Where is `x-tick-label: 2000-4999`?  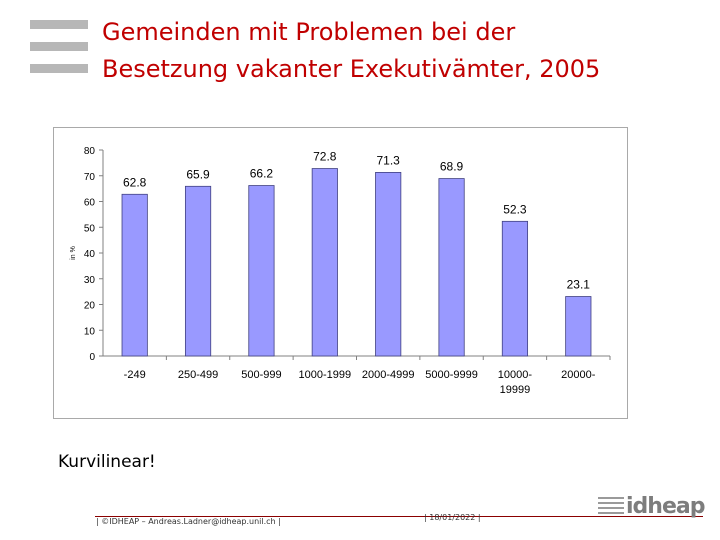 x-tick-label: 2000-4999 is located at coordinates (388, 375).